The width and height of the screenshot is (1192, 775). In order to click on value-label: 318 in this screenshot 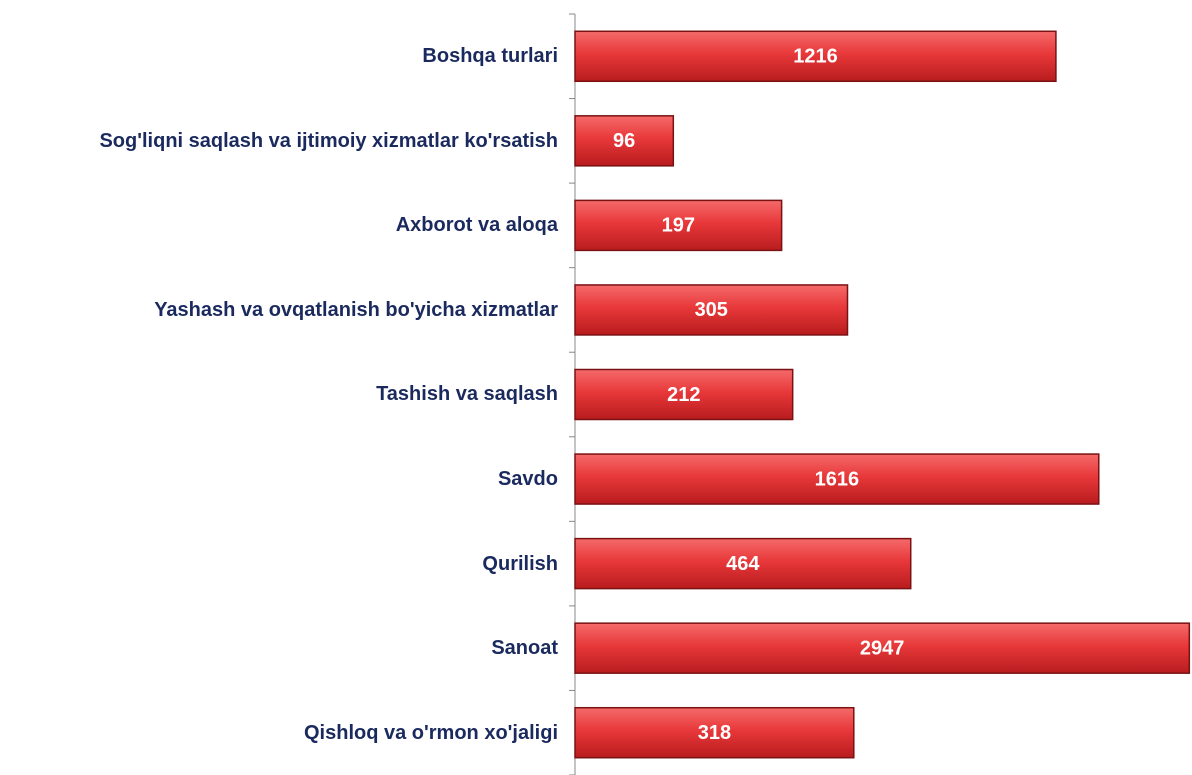, I will do `click(714, 733)`.